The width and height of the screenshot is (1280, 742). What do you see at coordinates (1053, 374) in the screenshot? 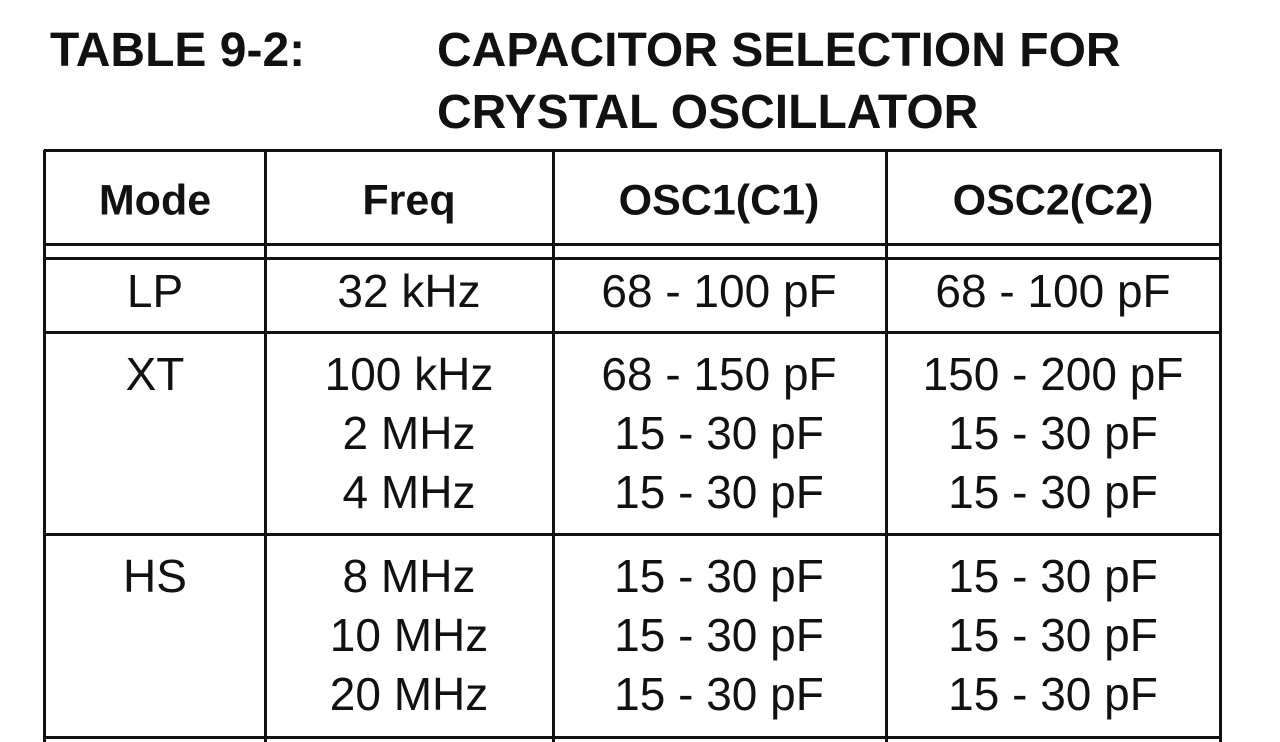
I see `data-cell: 150 - 200 pF` at bounding box center [1053, 374].